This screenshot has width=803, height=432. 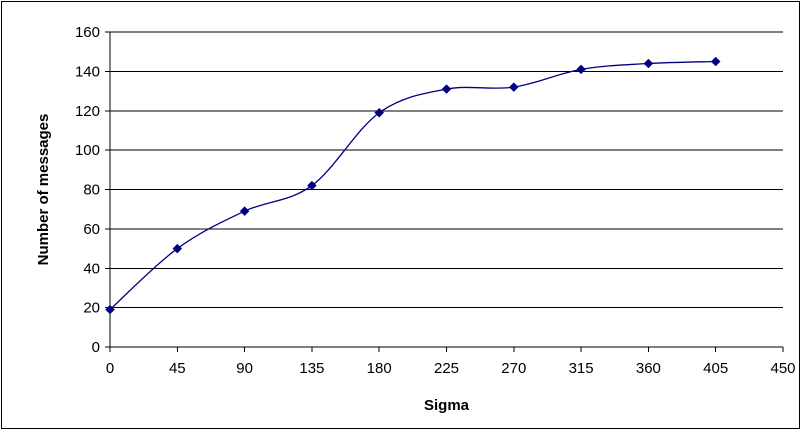 I want to click on x-tick-labels: 0 45 90 135 180 225 270 315 360 405 450, so click(x=451, y=368).